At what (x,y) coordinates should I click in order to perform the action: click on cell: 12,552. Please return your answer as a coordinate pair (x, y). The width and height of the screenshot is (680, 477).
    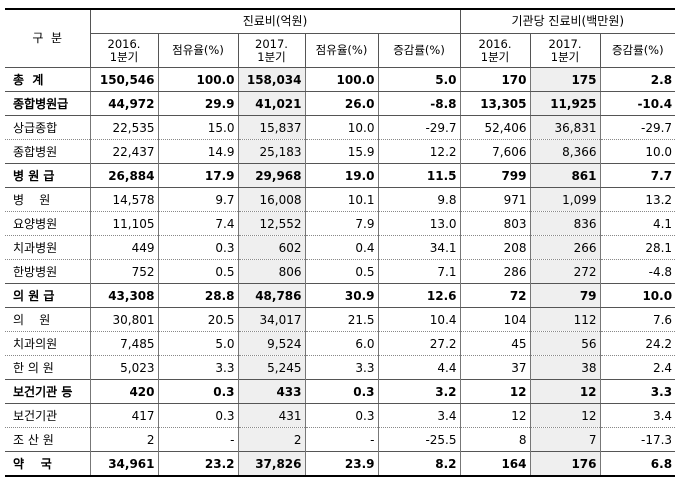
    Looking at the image, I should click on (271, 223).